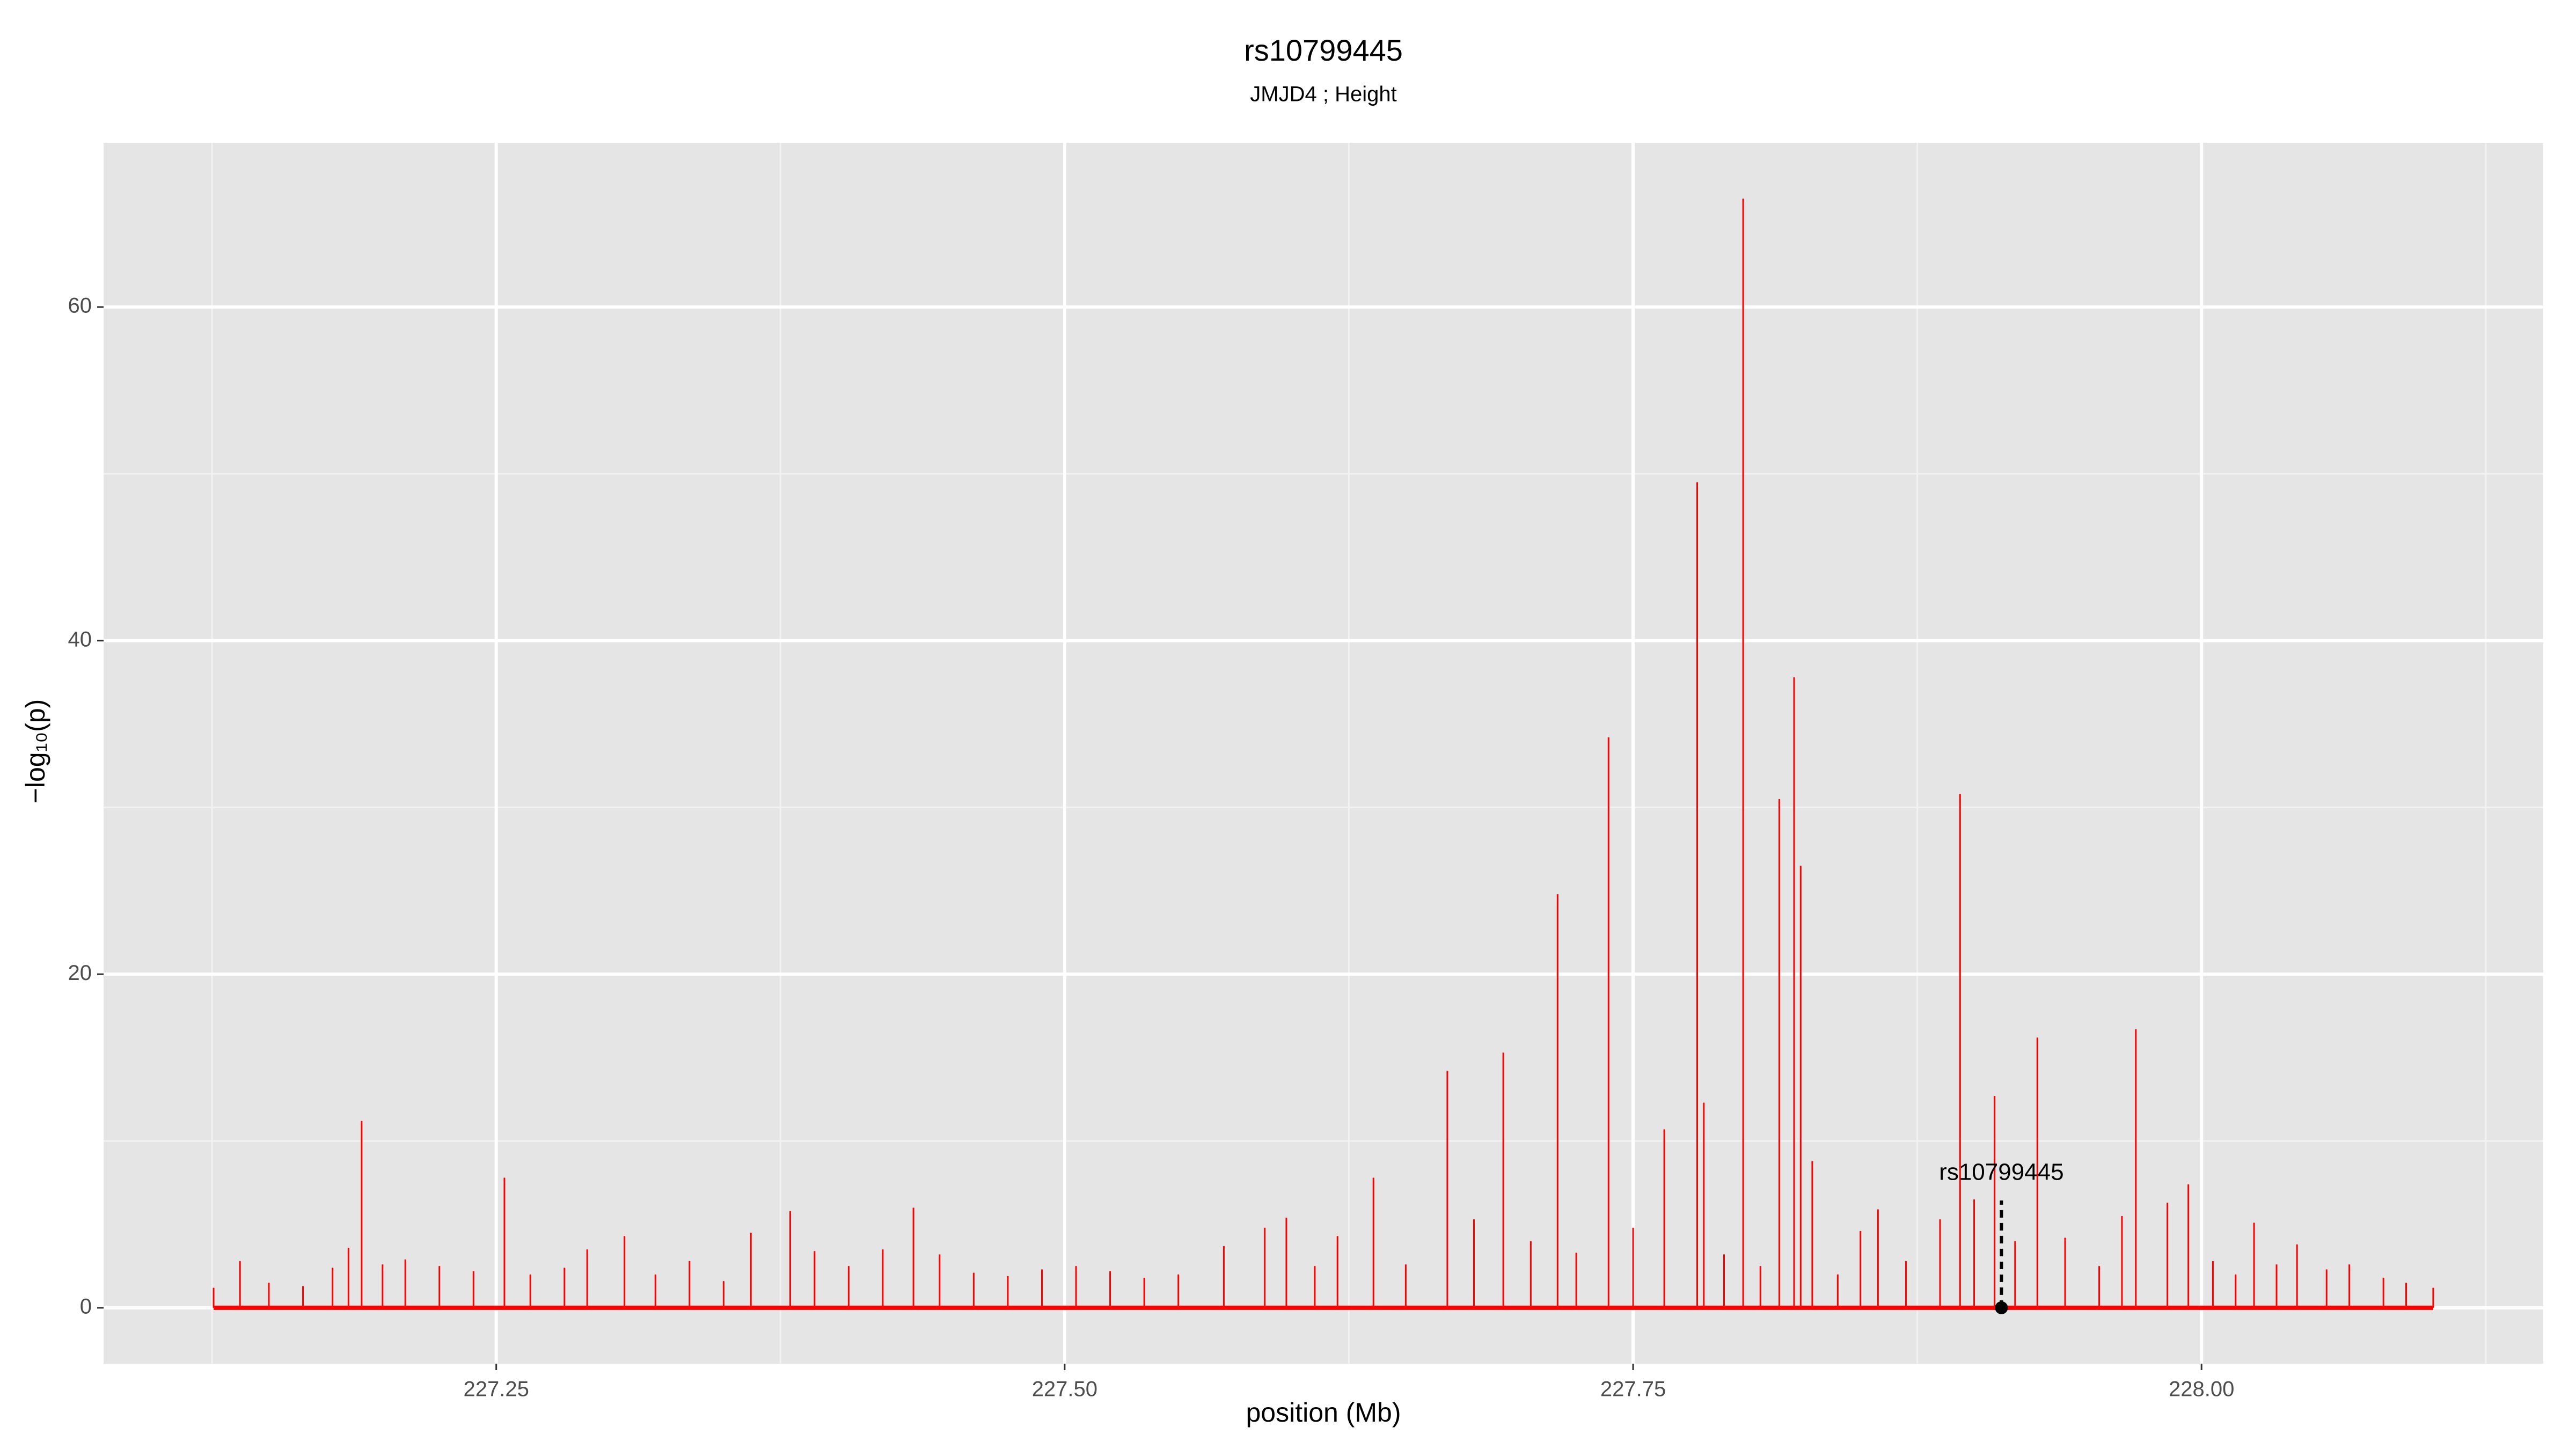 Image resolution: width=2576 pixels, height=1449 pixels. I want to click on highlight-label: rs10799445, so click(2001, 1172).